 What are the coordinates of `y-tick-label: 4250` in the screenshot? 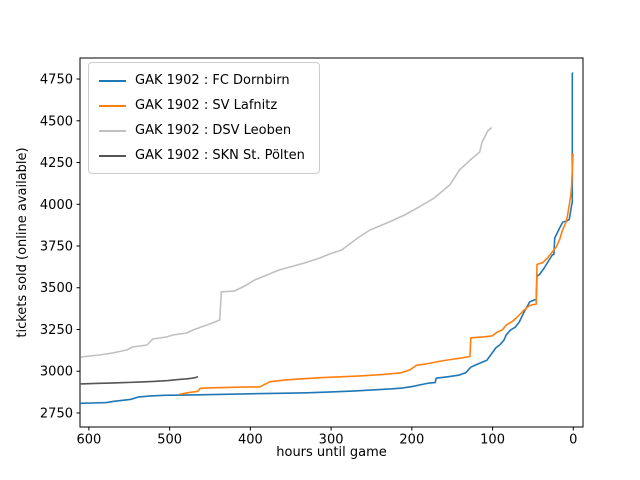 It's located at (56, 163).